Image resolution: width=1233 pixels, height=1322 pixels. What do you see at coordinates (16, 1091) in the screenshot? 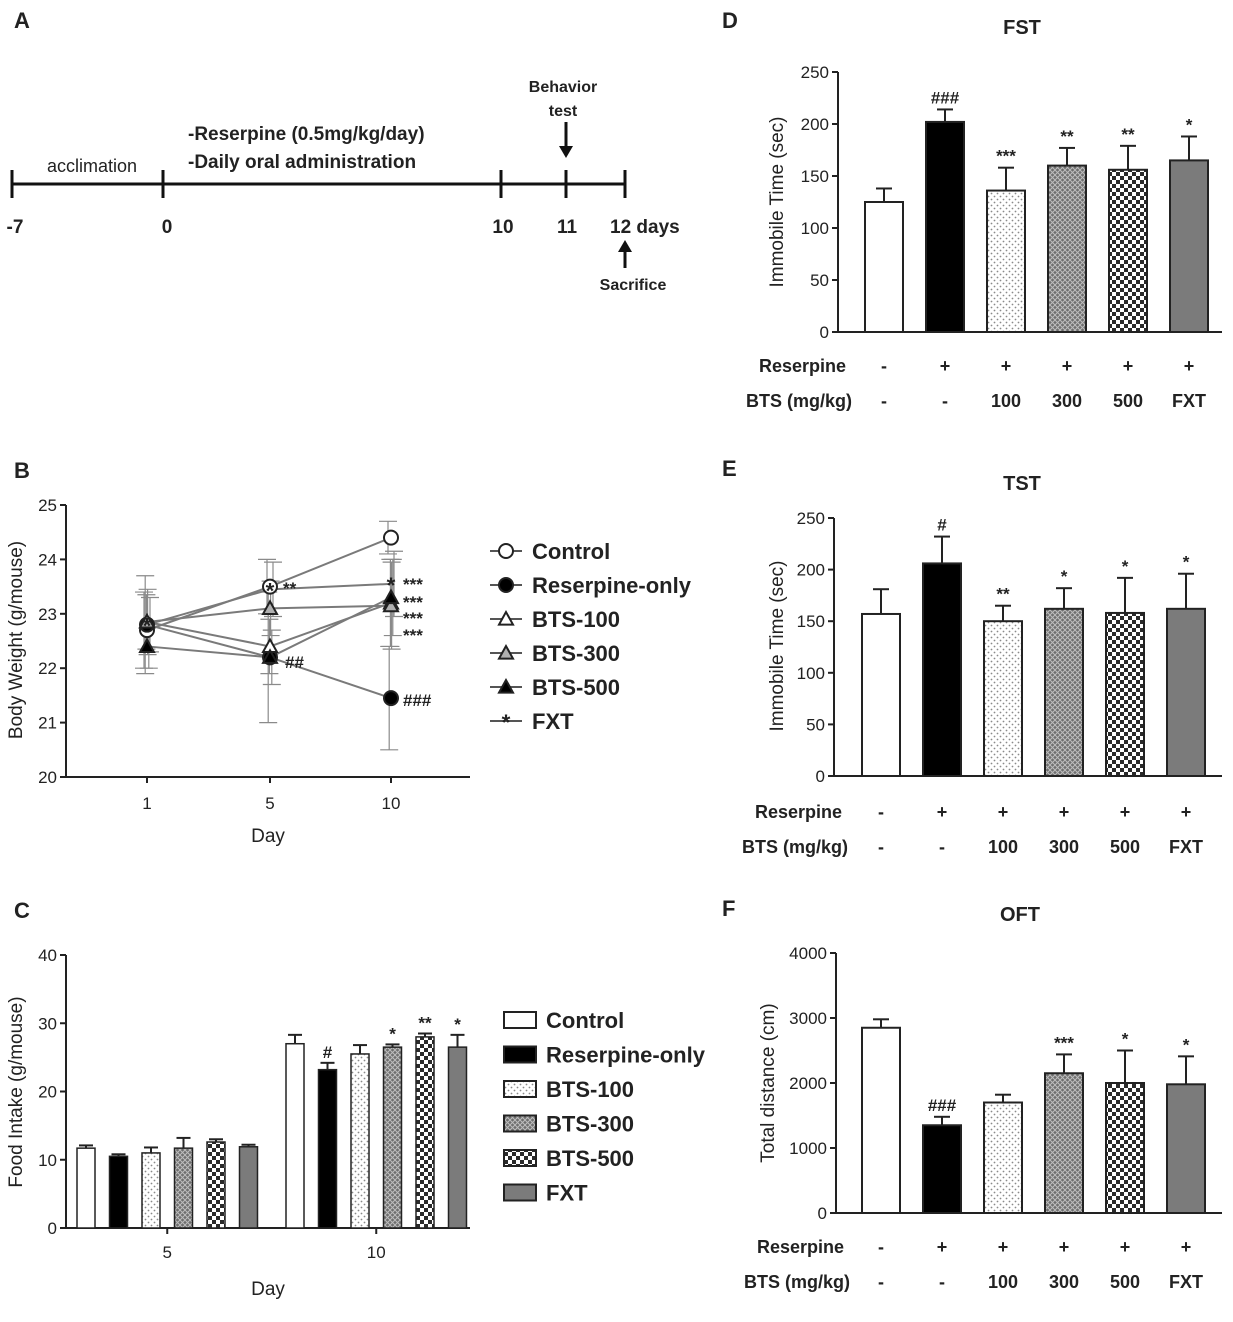
I see `y-axis-label: Food Intake (g/mouse)` at bounding box center [16, 1091].